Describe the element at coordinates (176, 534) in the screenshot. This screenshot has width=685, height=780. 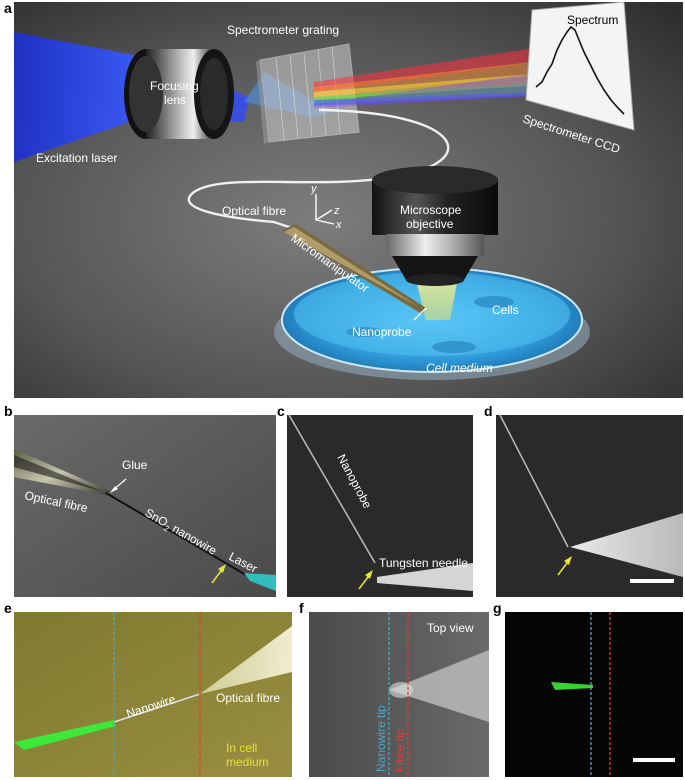
I see `sno2-nanowire` at that location.